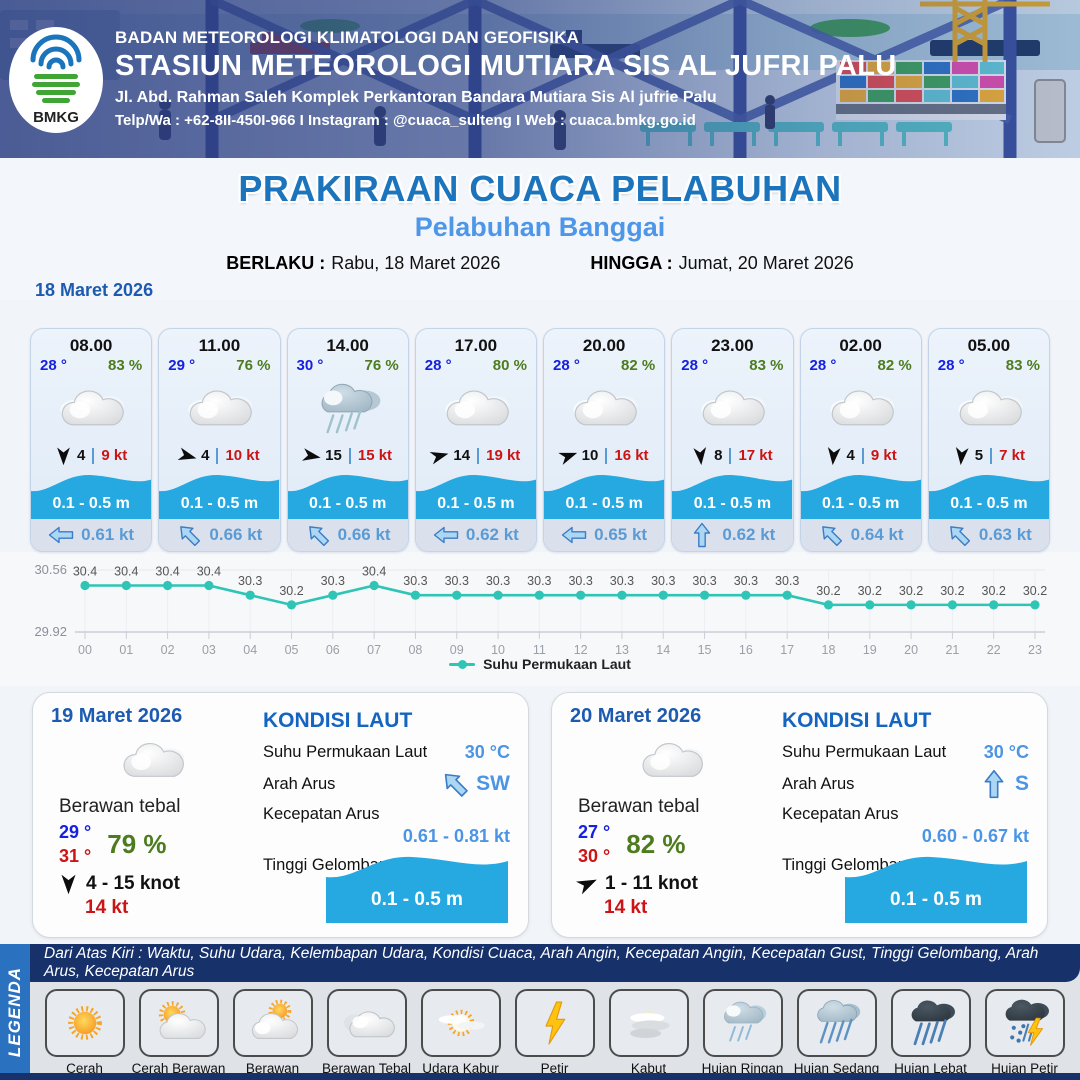 The image size is (1080, 1080). I want to click on forecast-card: 02.00 28 ° 82 % 4 9 kt 0.1 - 0.5 m 0.64 kt, so click(860, 440).